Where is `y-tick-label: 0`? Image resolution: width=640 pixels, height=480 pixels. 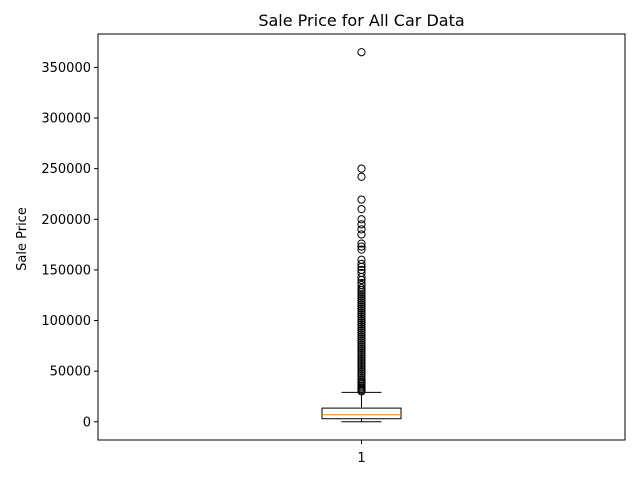
y-tick-label: 0 is located at coordinates (87, 422).